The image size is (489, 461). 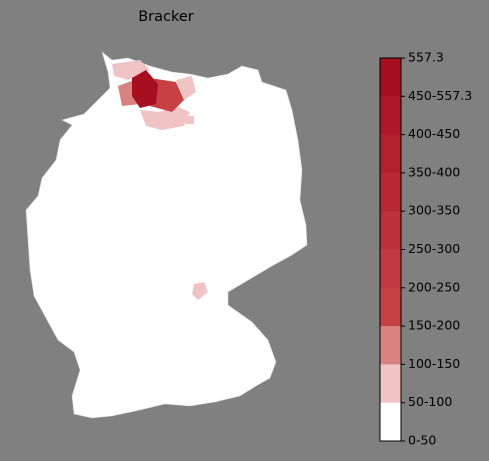 What do you see at coordinates (145, 89) in the screenshot?
I see `region-dark` at bounding box center [145, 89].